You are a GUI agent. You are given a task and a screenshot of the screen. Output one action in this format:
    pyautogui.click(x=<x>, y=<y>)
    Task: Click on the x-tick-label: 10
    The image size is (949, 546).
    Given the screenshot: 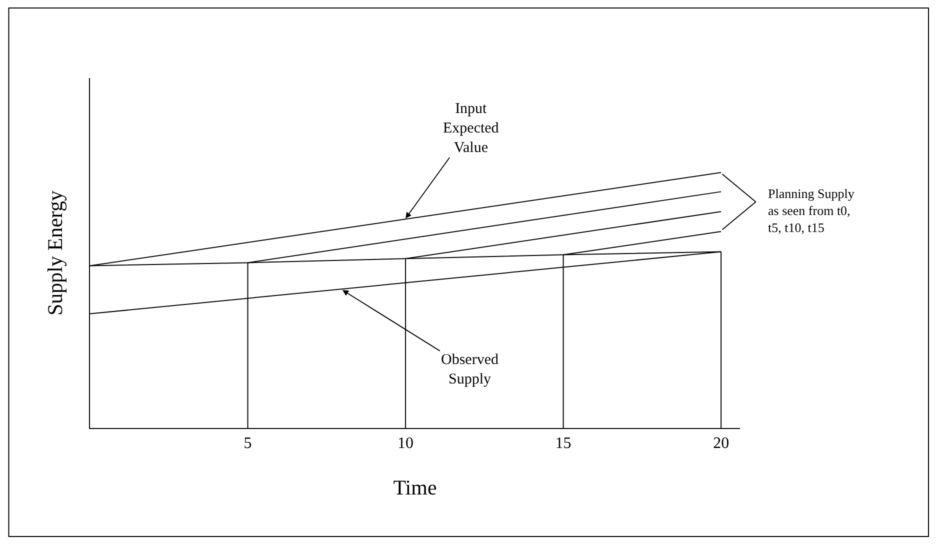 What is the action you would take?
    pyautogui.click(x=406, y=443)
    